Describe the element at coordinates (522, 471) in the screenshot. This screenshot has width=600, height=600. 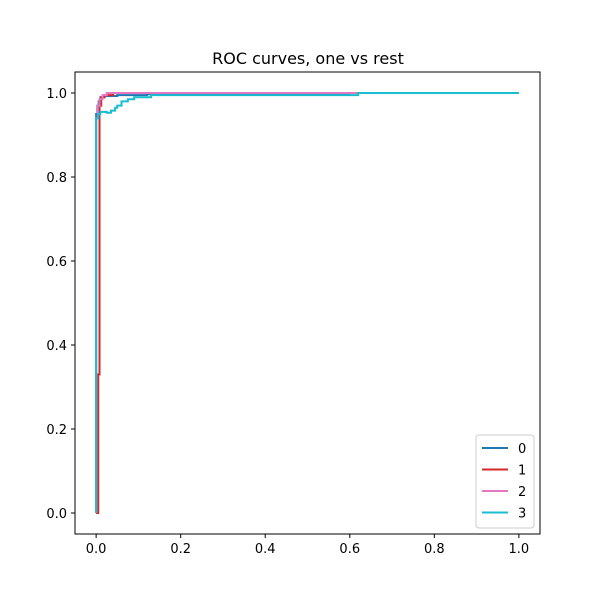
I see `legend-label-1: 1` at that location.